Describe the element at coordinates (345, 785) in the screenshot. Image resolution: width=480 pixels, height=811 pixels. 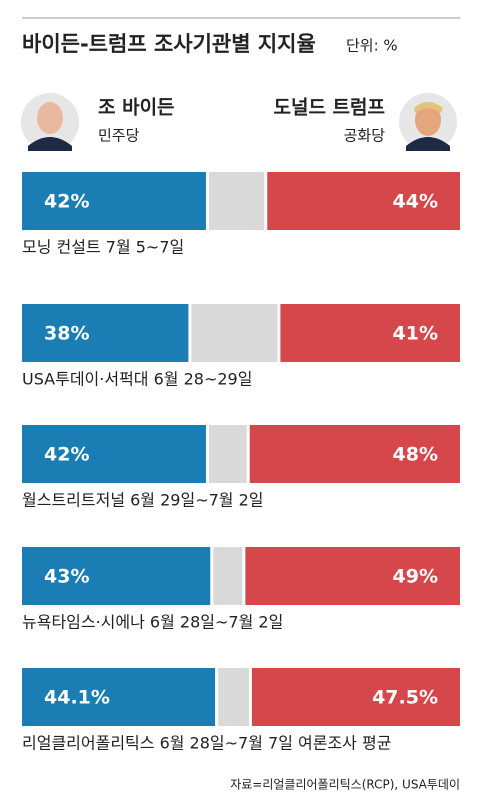
I see `source-note: 자료=리얼클리어폴리틱스(RCP), USA투데이` at that location.